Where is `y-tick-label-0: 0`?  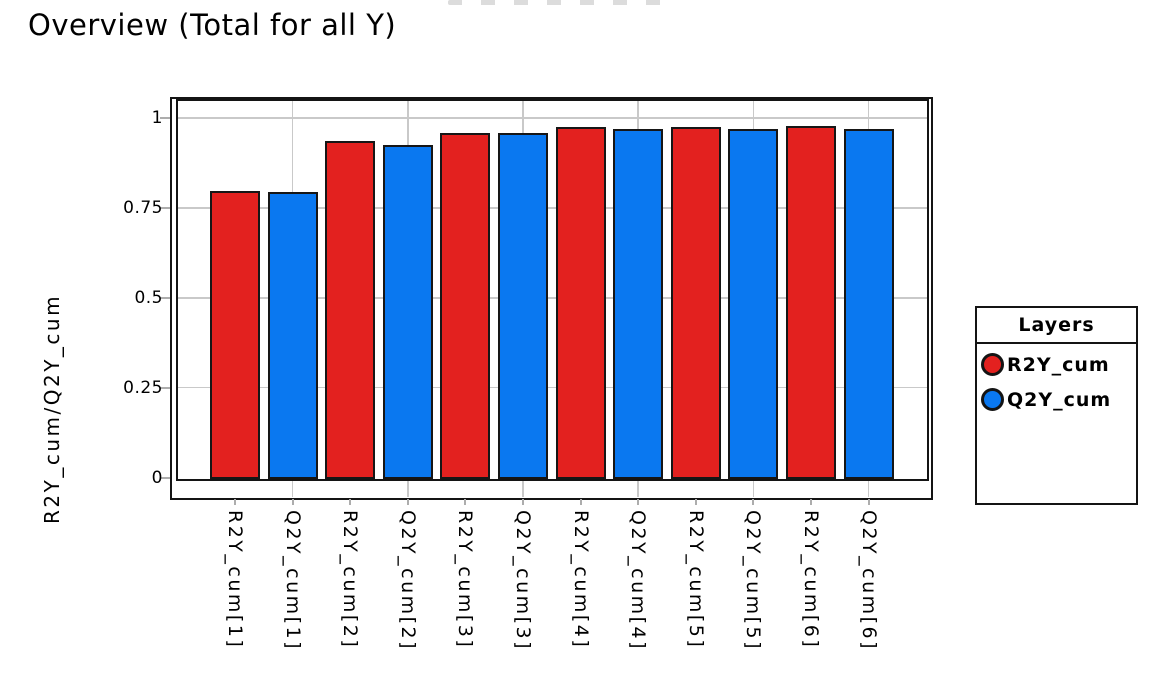
y-tick-label-0: 0 is located at coordinates (157, 477).